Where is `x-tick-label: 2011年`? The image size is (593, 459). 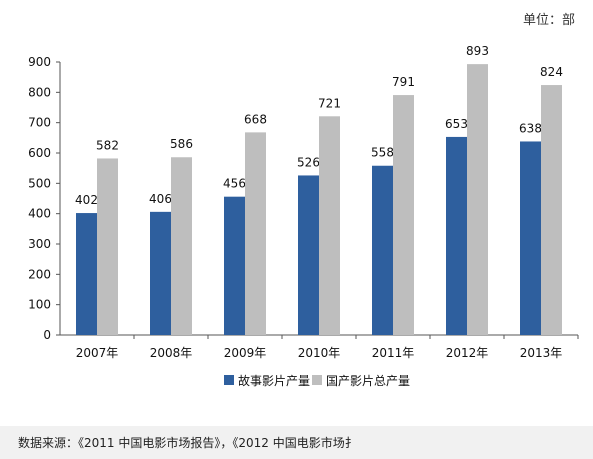 x-tick-label: 2011年 is located at coordinates (393, 353).